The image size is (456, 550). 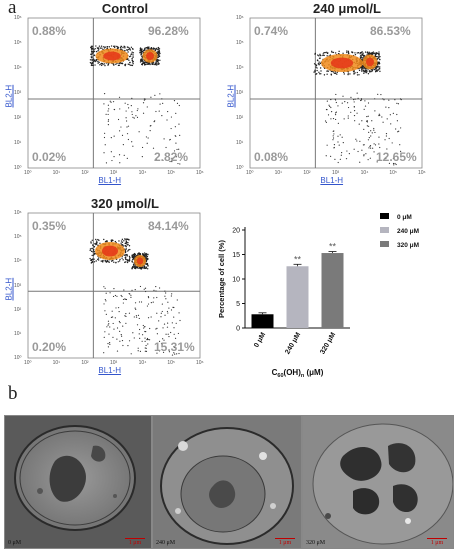 I want to click on y-tick-label: 10⁶, so click(x=240, y=18).